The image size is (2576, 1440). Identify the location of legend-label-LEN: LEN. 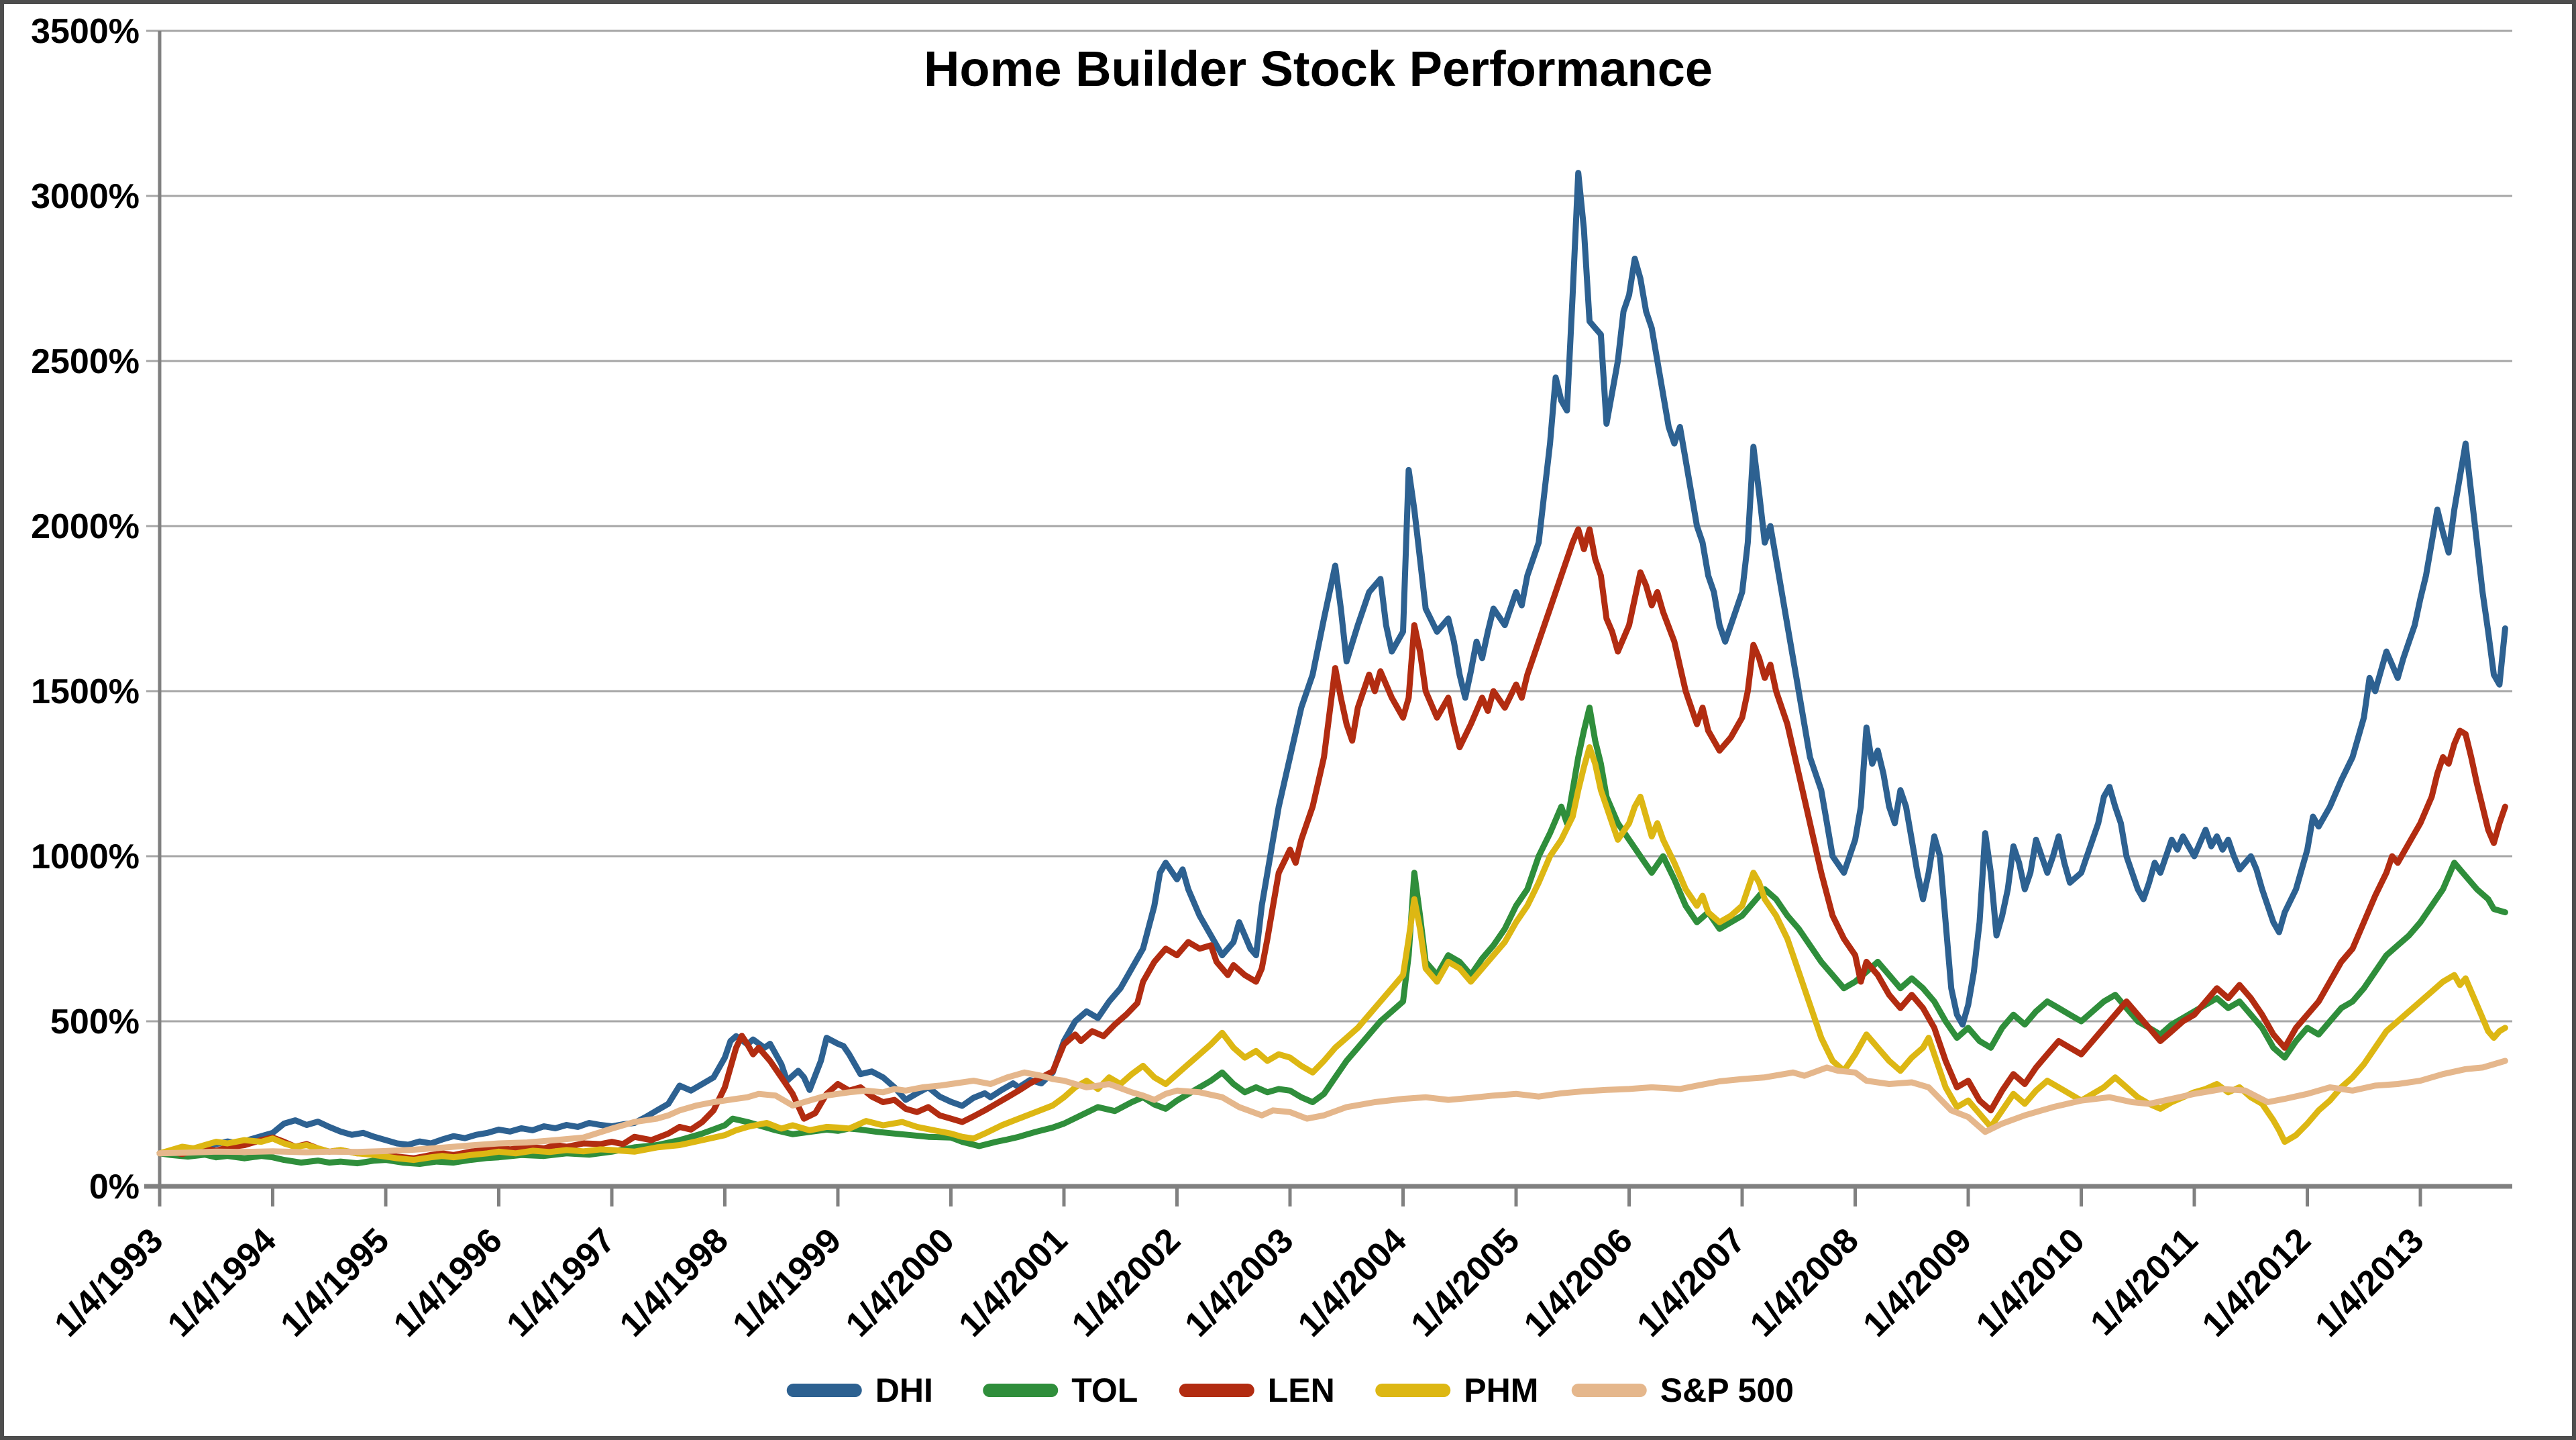
(1301, 1390).